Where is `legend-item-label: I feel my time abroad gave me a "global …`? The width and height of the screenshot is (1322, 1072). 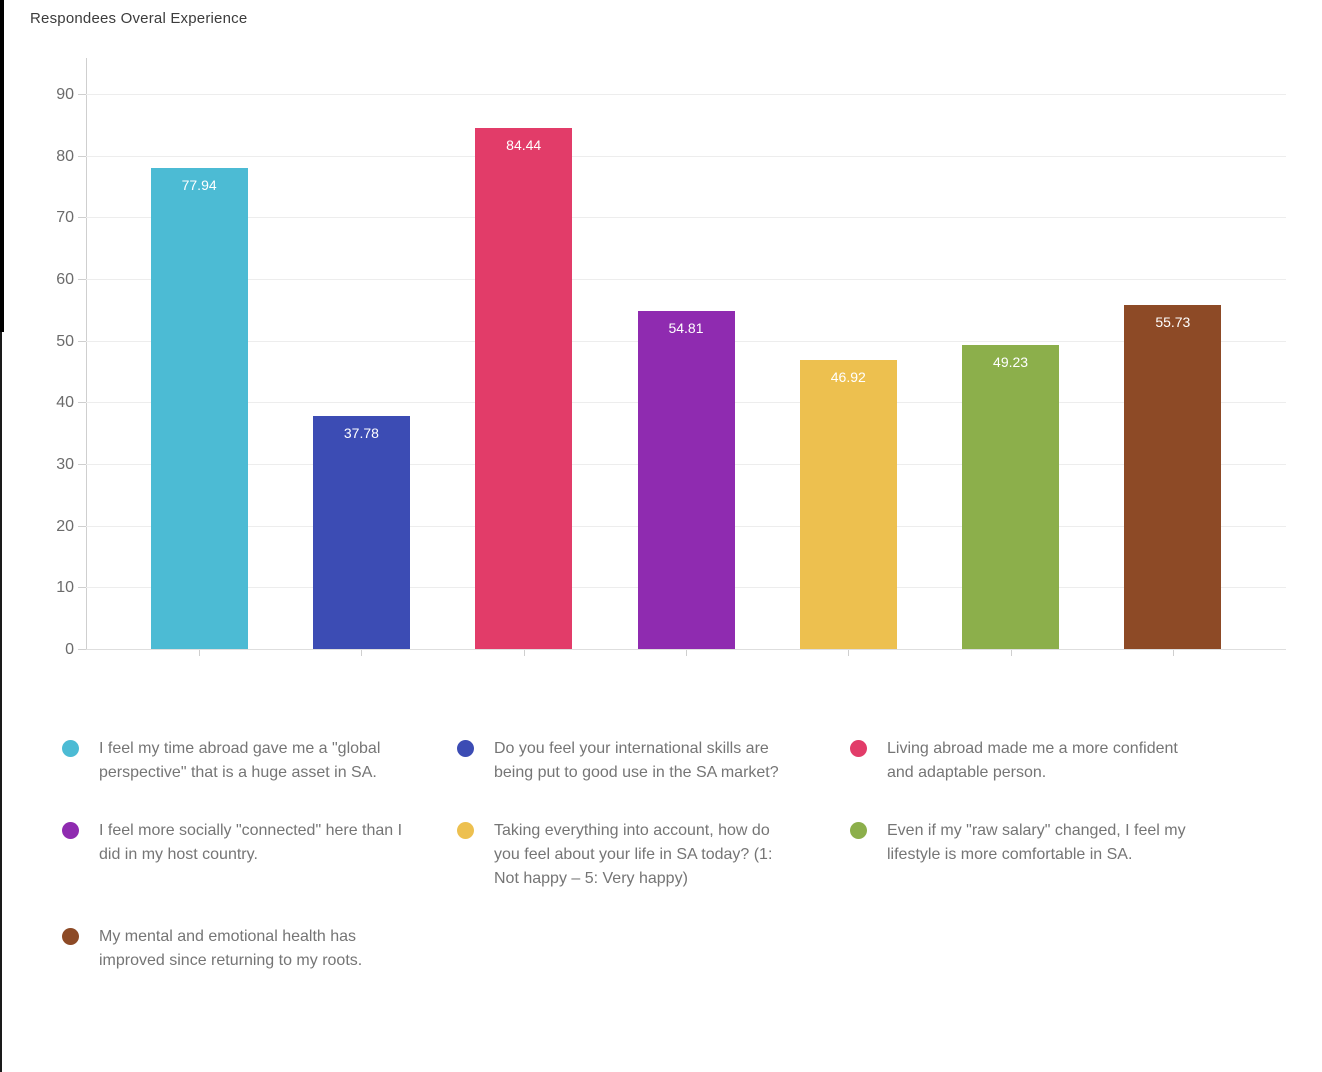
legend-item-label: I feel my time abroad gave me a "global … is located at coordinates (240, 760).